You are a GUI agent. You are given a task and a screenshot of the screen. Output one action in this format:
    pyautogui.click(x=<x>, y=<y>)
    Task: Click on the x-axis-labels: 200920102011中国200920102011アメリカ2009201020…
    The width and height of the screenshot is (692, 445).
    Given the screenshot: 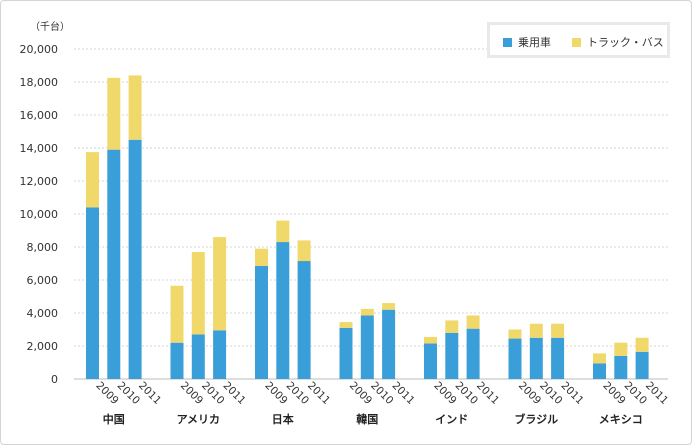 What is the action you would take?
    pyautogui.click(x=381, y=403)
    